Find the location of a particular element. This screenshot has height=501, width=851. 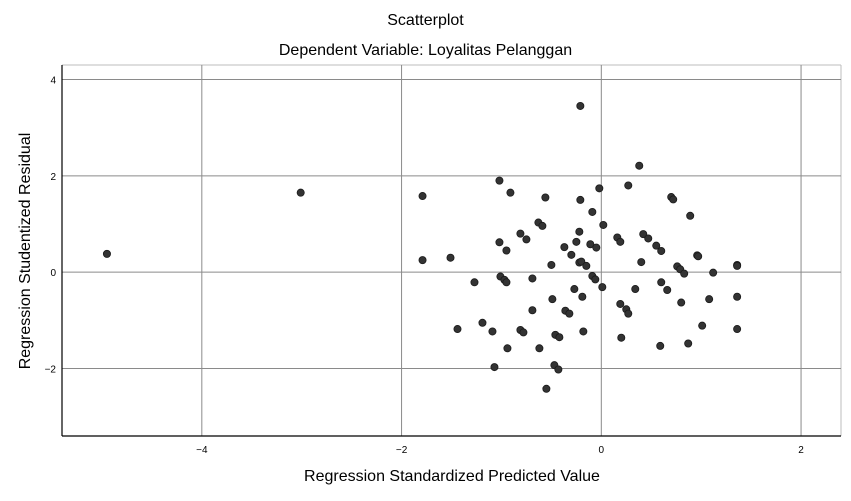

y-tick-label: 2 is located at coordinates (53, 177).